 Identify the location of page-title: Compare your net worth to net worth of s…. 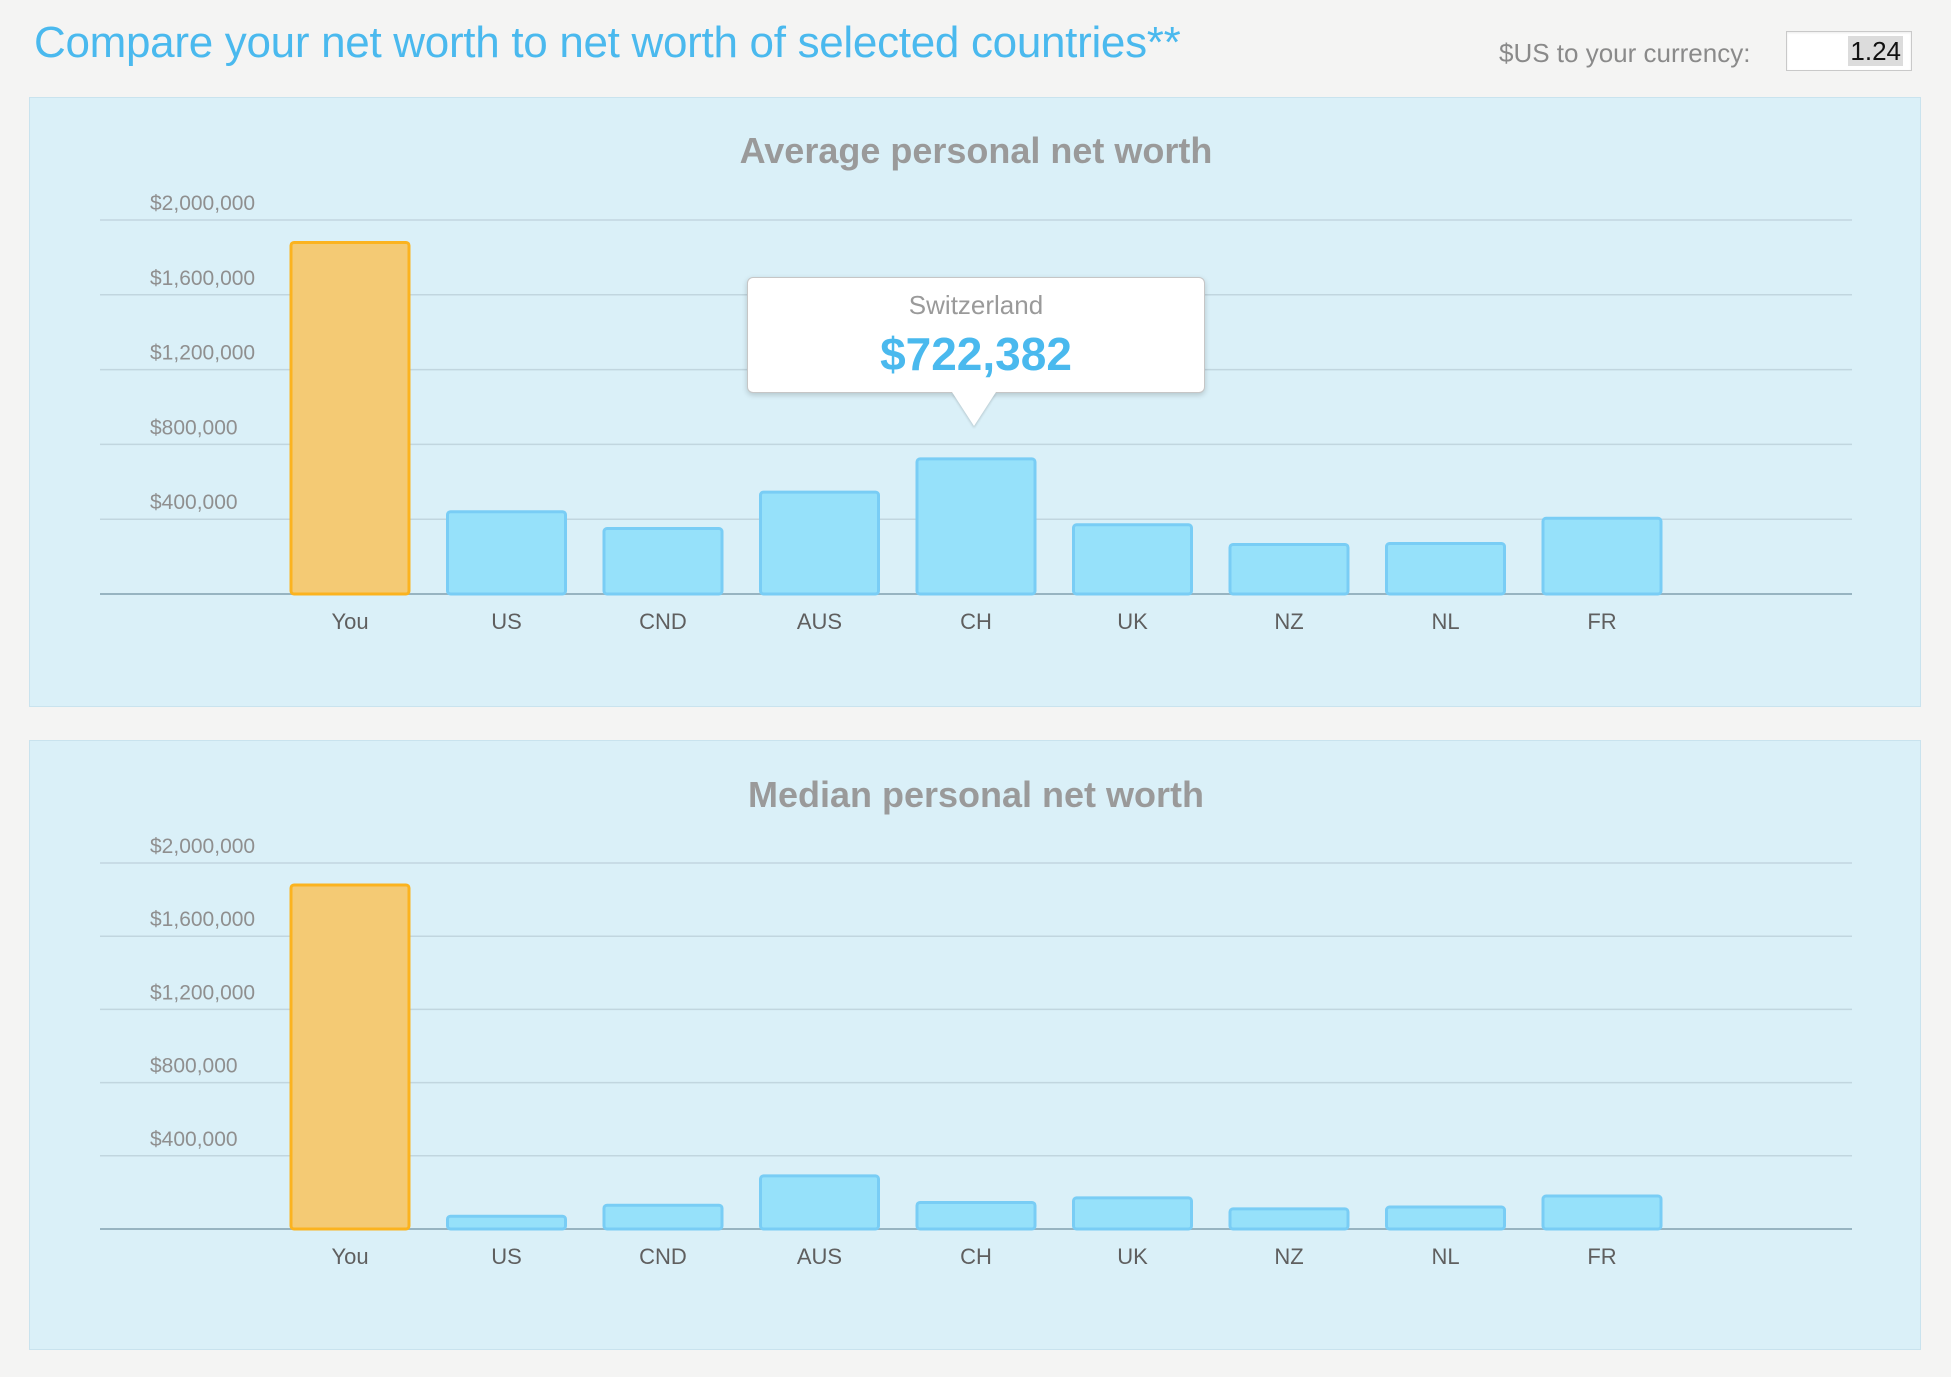
(607, 42).